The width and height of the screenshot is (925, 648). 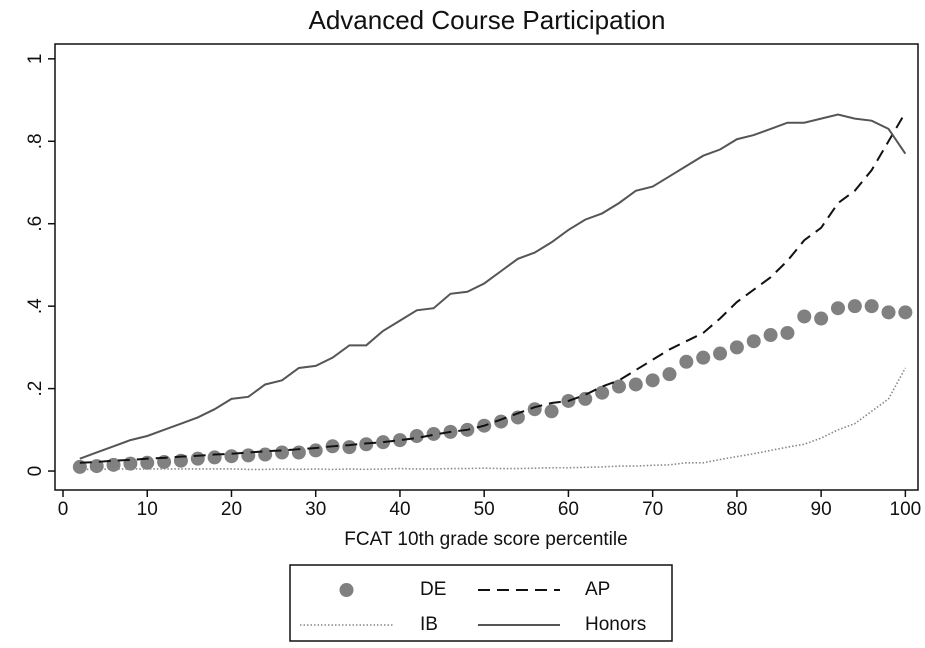 I want to click on x-tick-label: 80, so click(x=736, y=509).